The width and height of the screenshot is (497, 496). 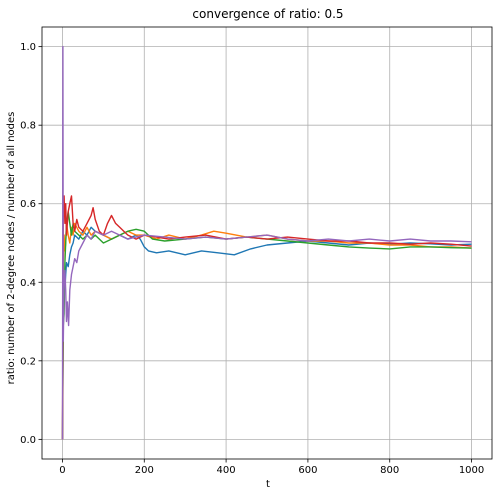 I want to click on x-tick-label: 1000, so click(x=471, y=470).